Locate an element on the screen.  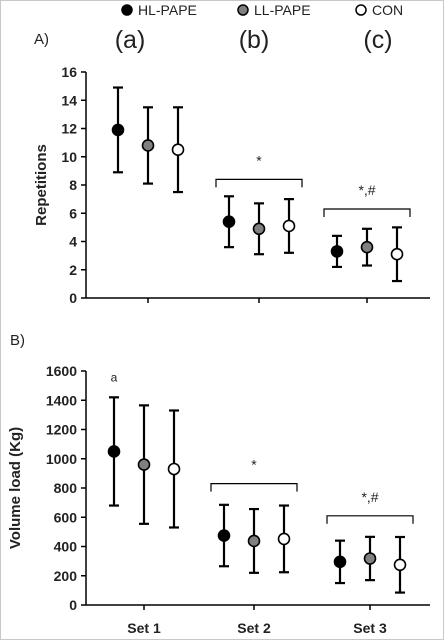
panel-label: B) is located at coordinates (17, 340).